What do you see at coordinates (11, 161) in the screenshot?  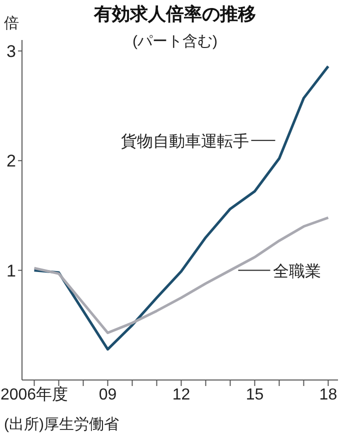 I see `y-tick-label: 2` at bounding box center [11, 161].